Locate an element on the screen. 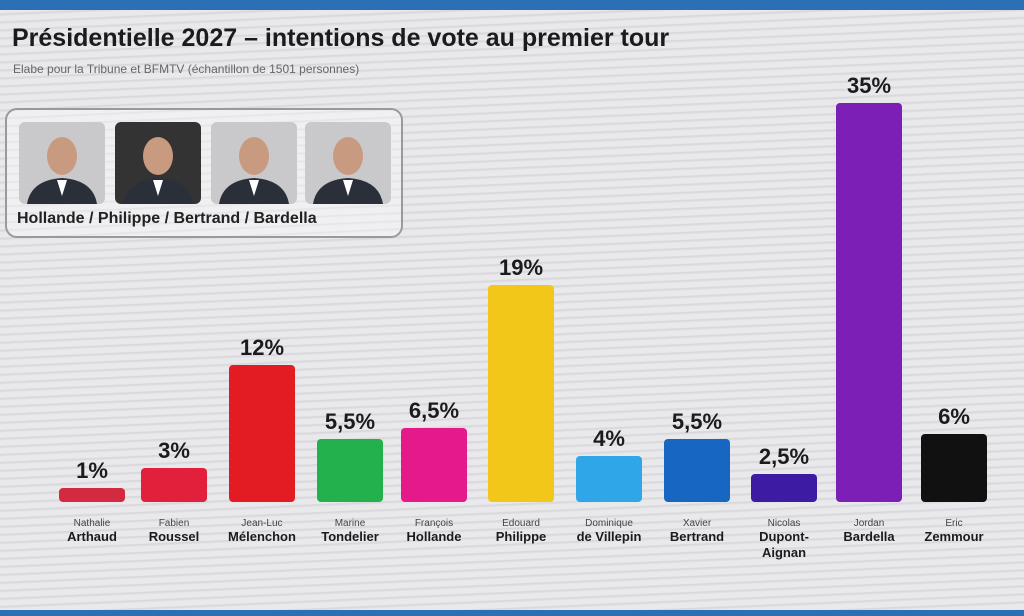 The width and height of the screenshot is (1024, 616). bar-roussel is located at coordinates (174, 484).